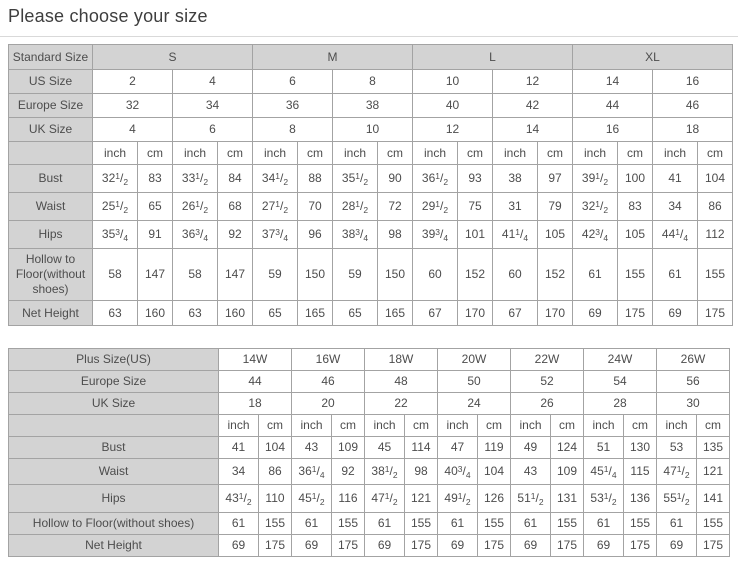  Describe the element at coordinates (715, 178) in the screenshot. I see `measurement-value-cell: 104` at that location.